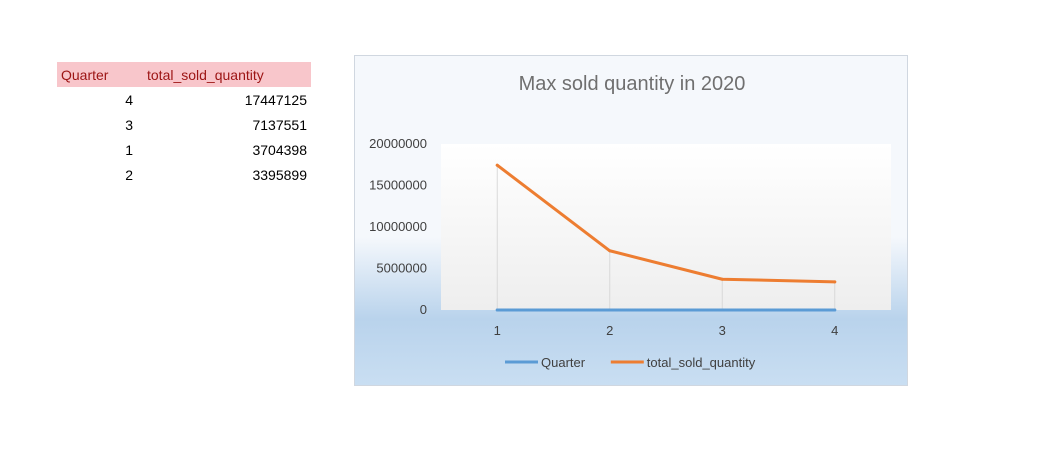 The image size is (1054, 452). What do you see at coordinates (279, 149) in the screenshot?
I see `cell-total-sold-quantity: 3704398` at bounding box center [279, 149].